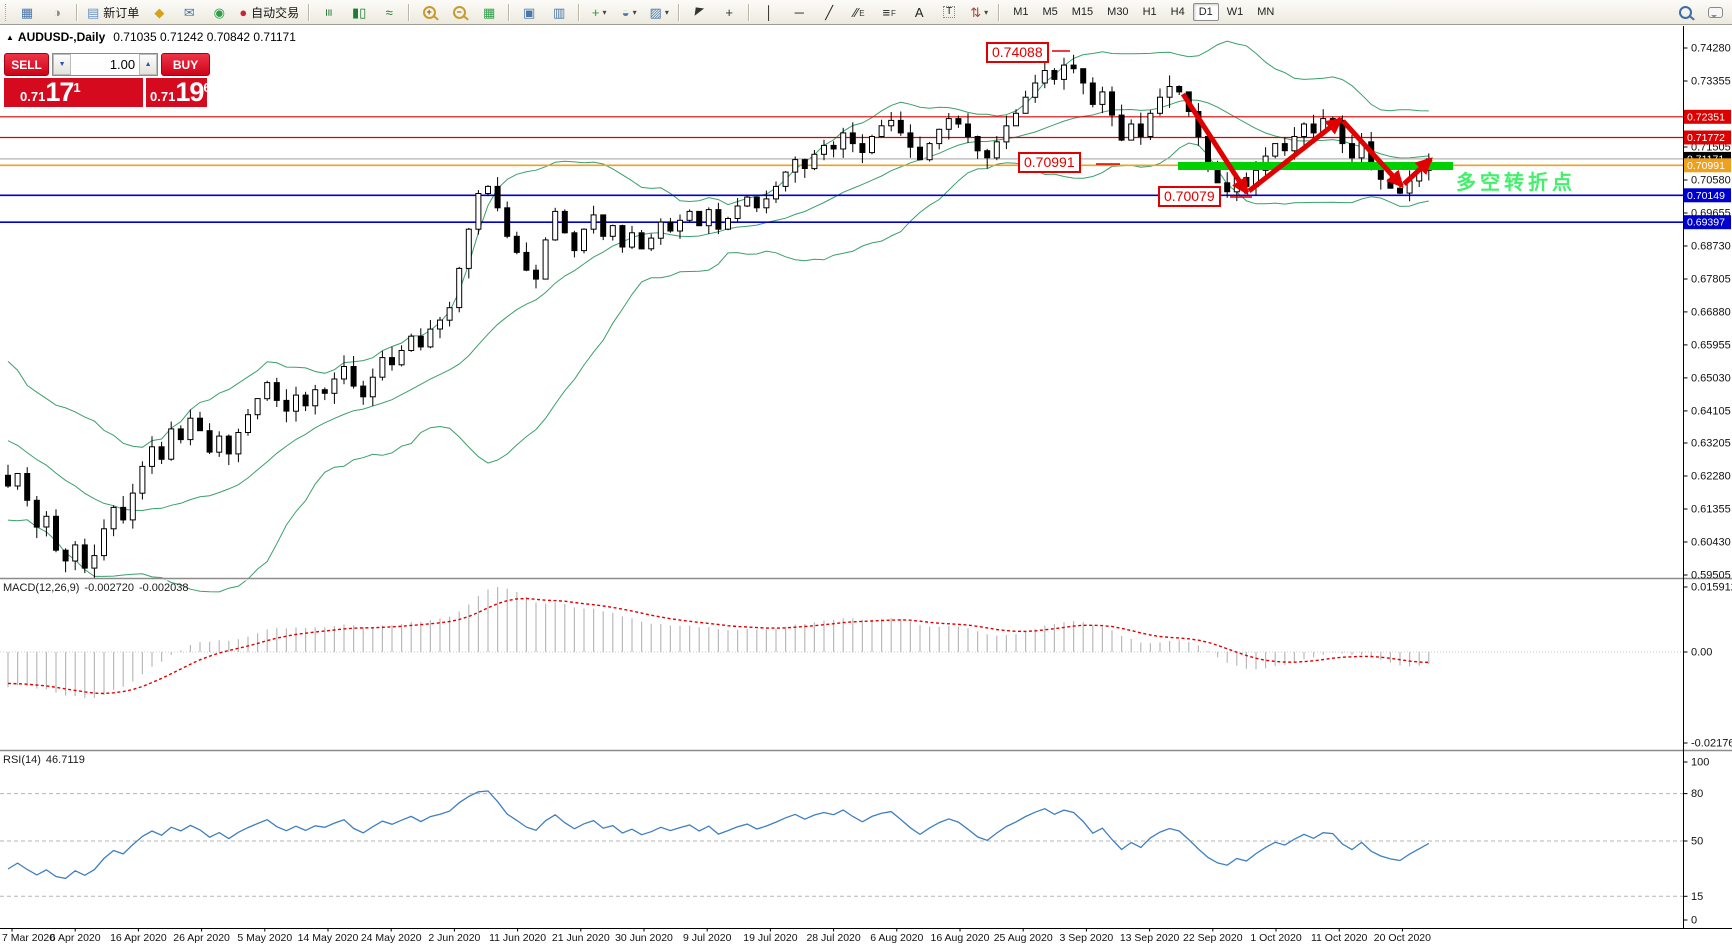 The image size is (1732, 945). What do you see at coordinates (1306, 144) in the screenshot?
I see `trend-arrows` at bounding box center [1306, 144].